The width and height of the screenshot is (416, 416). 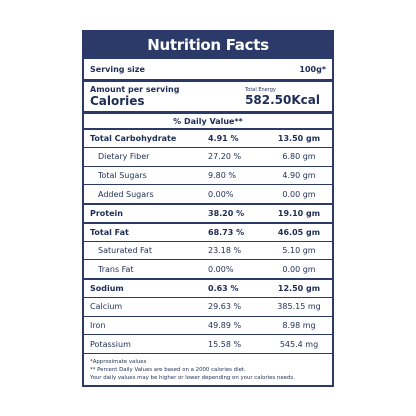 What do you see at coordinates (225, 307) in the screenshot?
I see `nutrient-percent: 29.63 %` at bounding box center [225, 307].